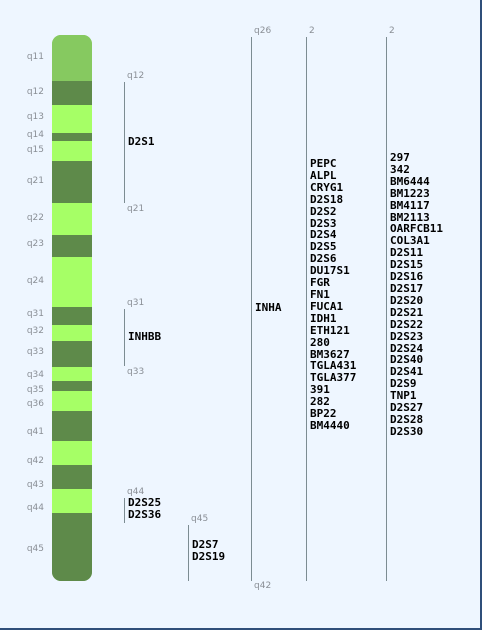 This screenshot has width=482, height=630. Describe the element at coordinates (330, 354) in the screenshot. I see `gene-name: BM3627` at that location.